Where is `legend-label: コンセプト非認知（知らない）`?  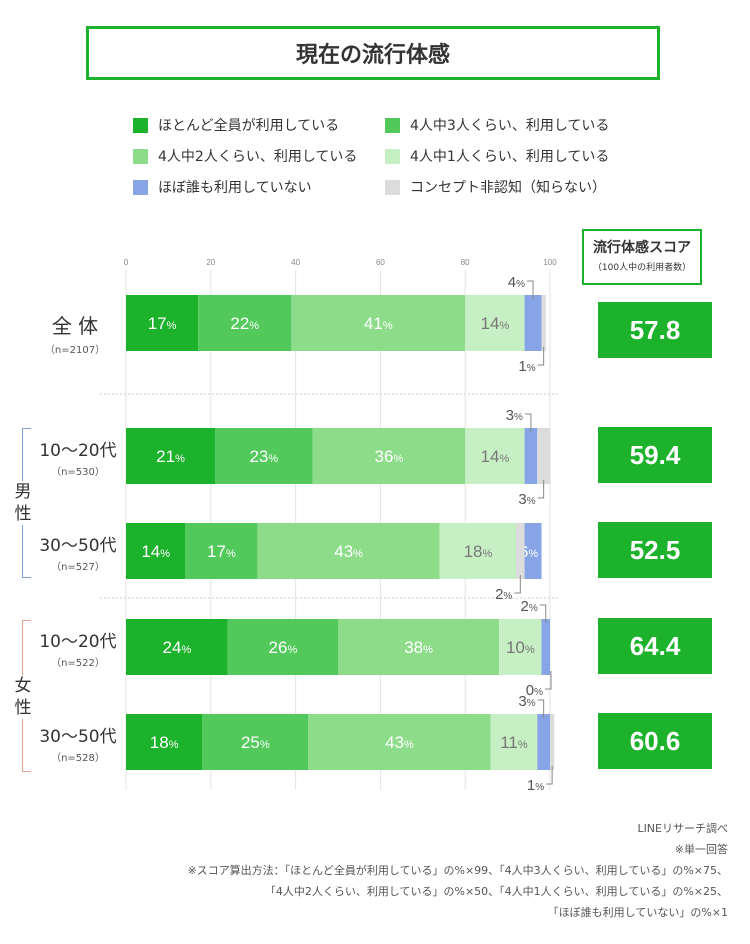 legend-label: コンセプト非認知（知らない） is located at coordinates (508, 188).